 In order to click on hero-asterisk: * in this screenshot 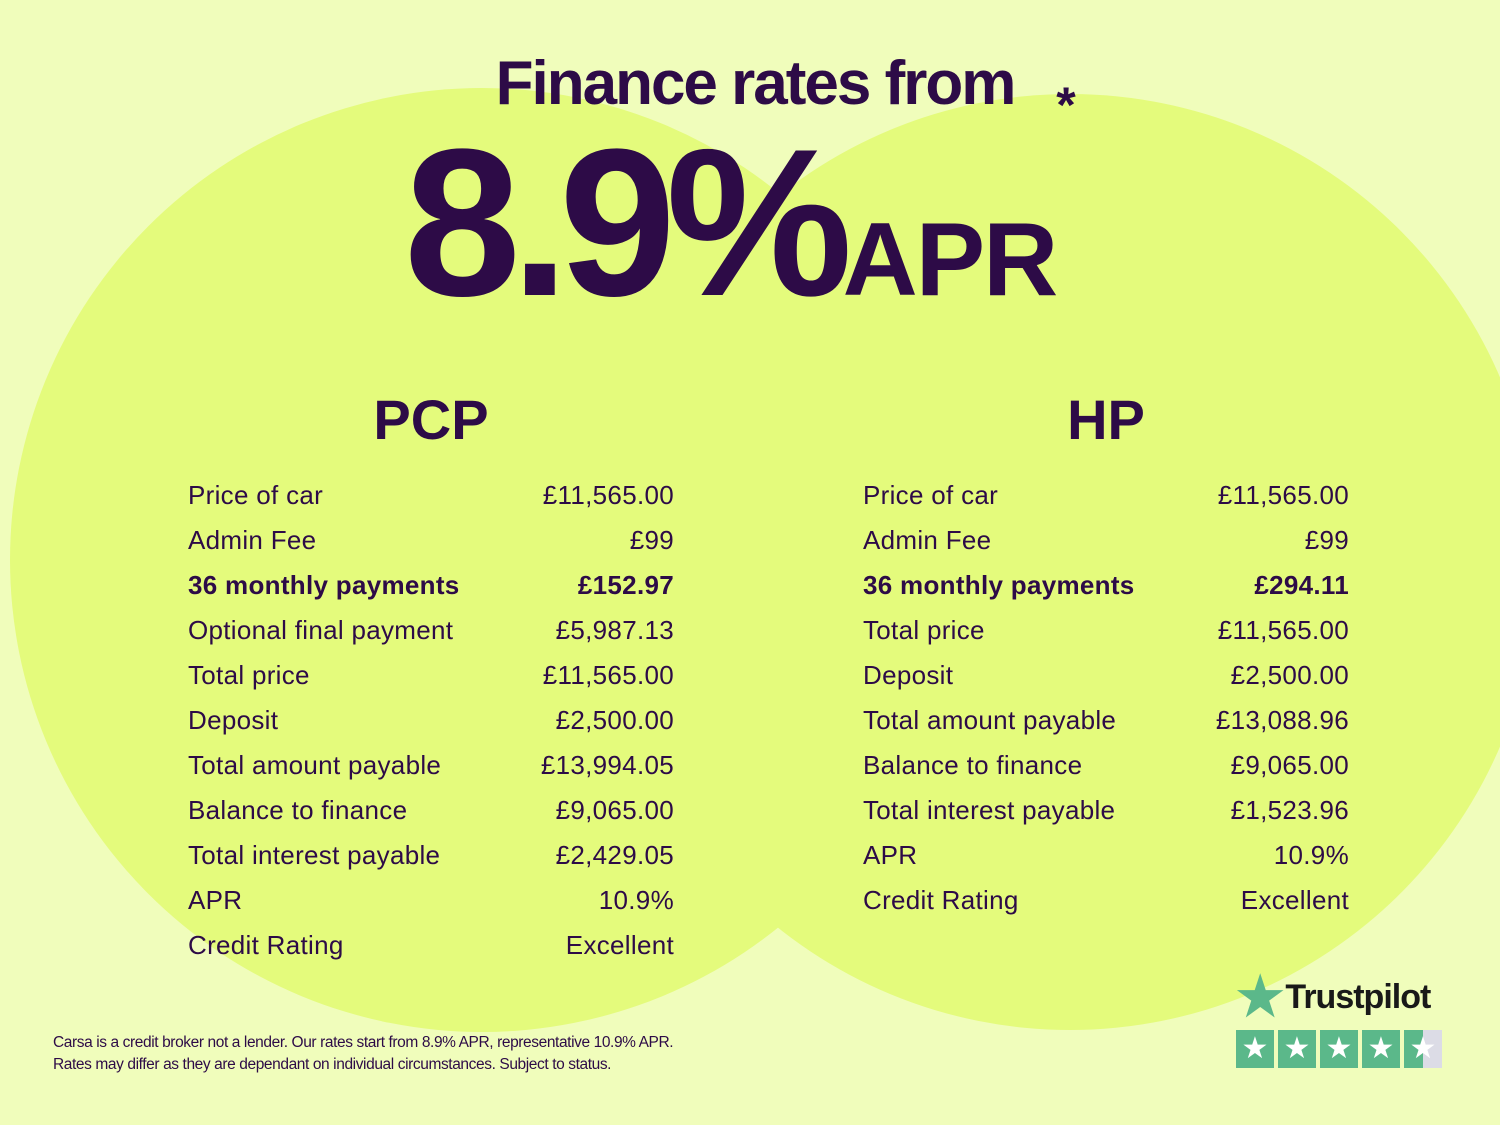, I will do `click(1066, 105)`.